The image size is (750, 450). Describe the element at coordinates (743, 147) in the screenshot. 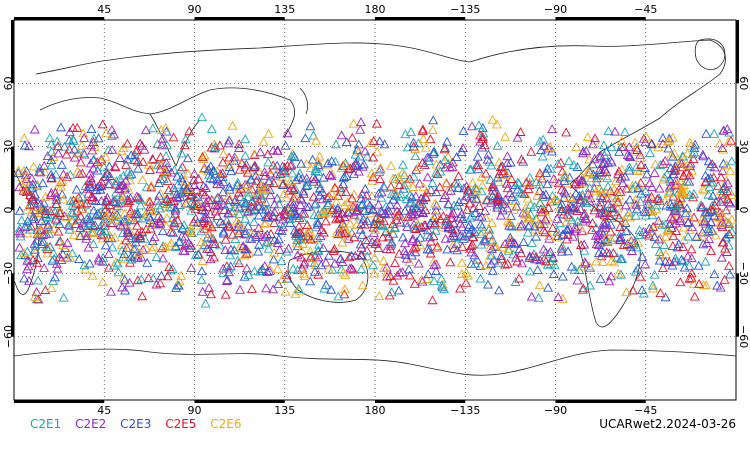

I see `right-lat-label: 30` at that location.